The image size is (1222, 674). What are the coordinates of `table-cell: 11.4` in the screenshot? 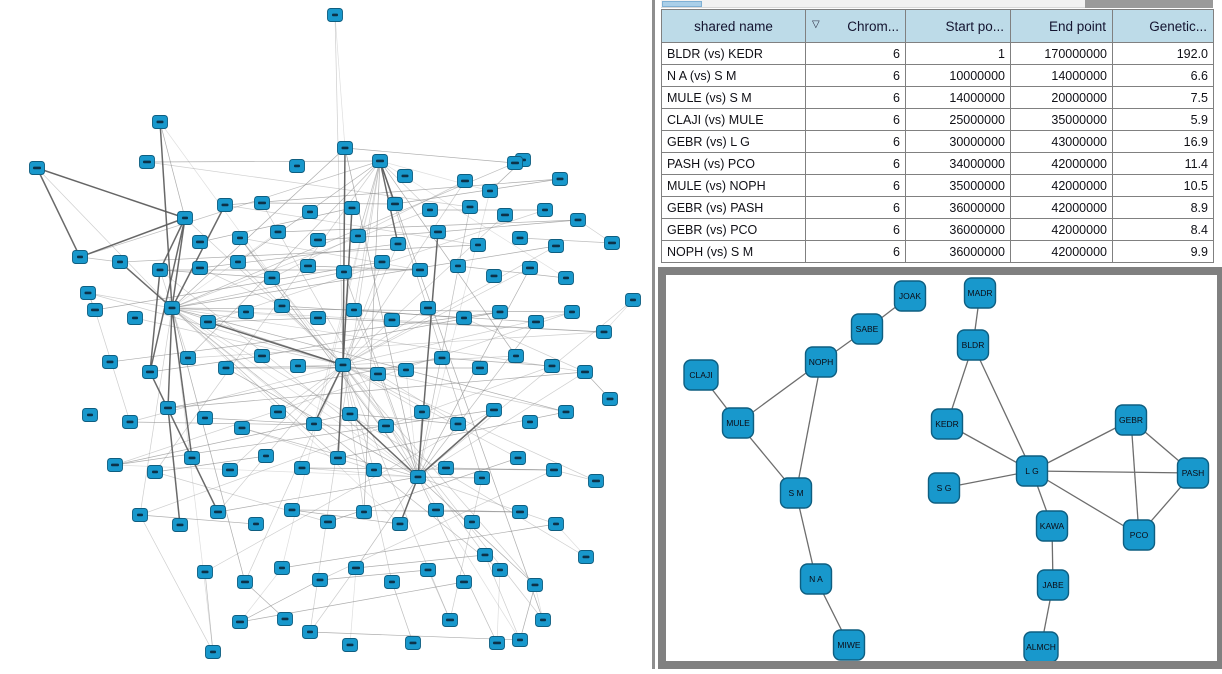 It's located at (1163, 163).